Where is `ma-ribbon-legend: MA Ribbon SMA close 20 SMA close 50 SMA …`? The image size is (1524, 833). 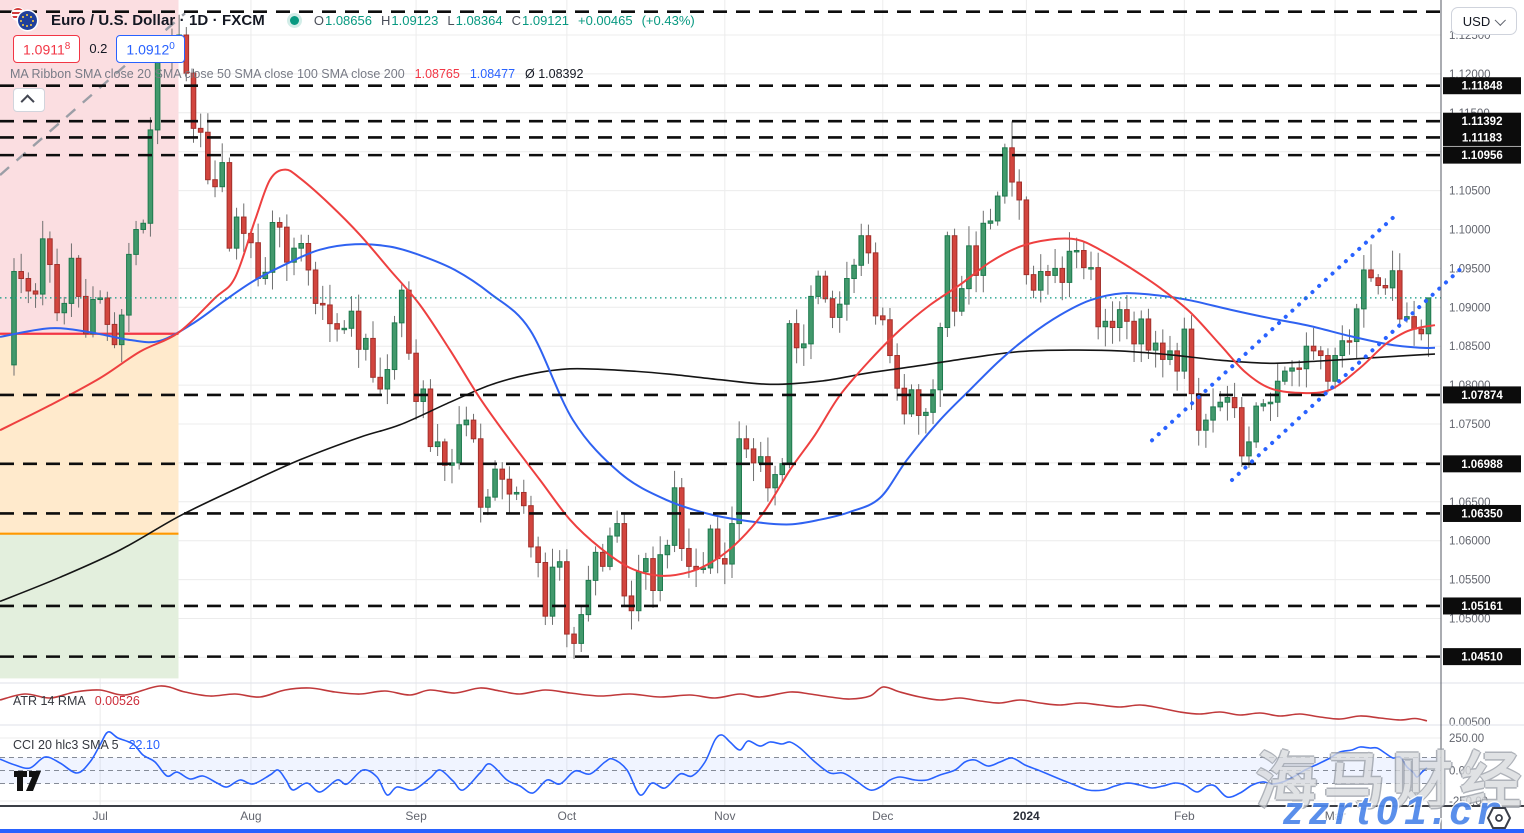
ma-ribbon-legend: MA Ribbon SMA close 20 SMA close 50 SMA … is located at coordinates (296, 74).